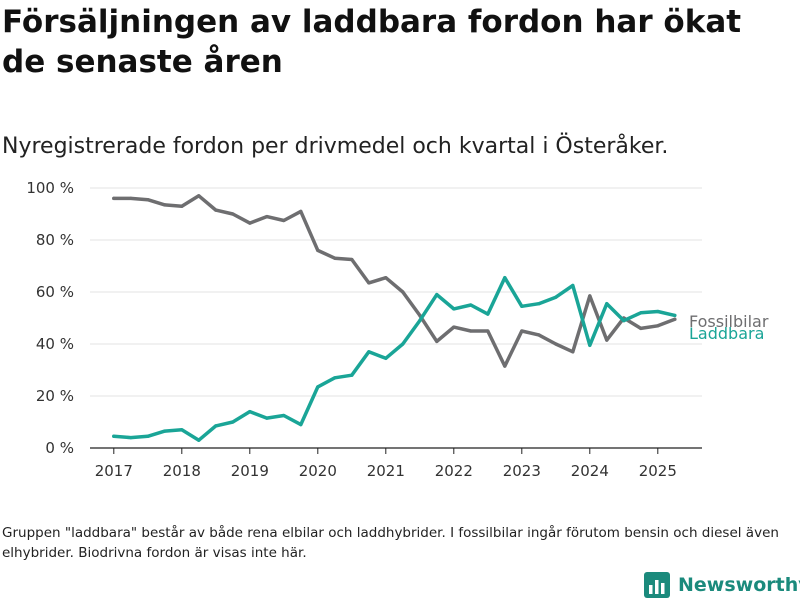 This screenshot has height=600, width=800. Describe the element at coordinates (590, 471) in the screenshot. I see `x-tick-label: 2024` at that location.